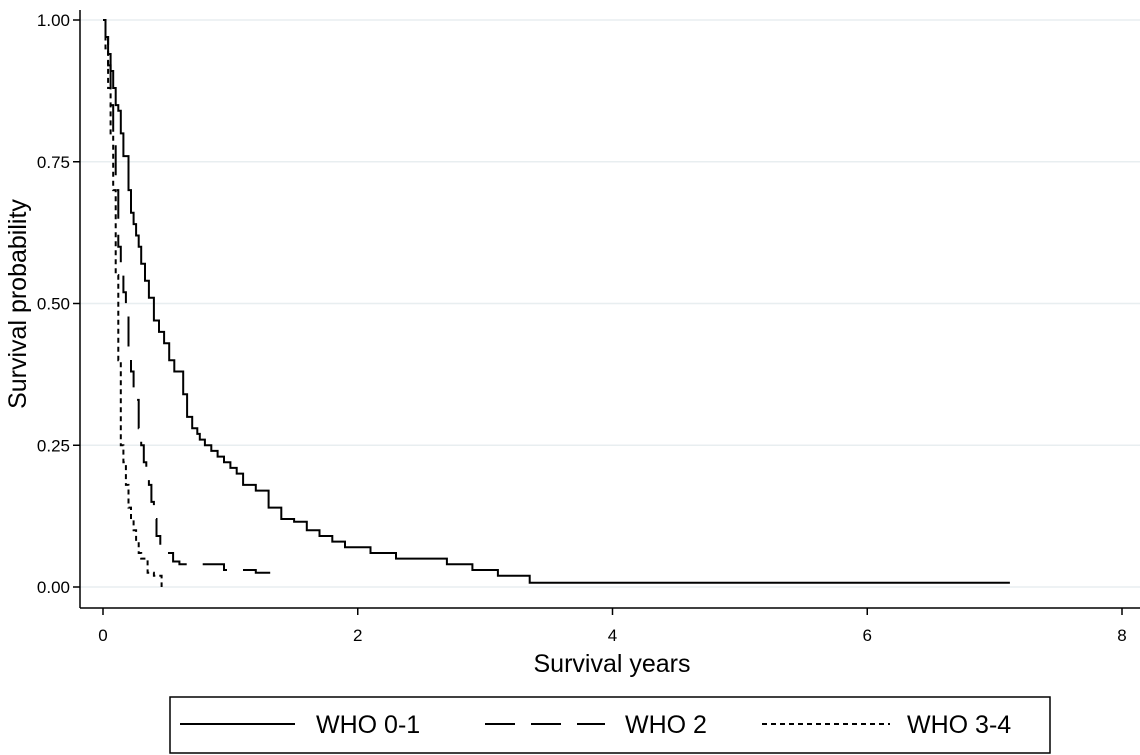 The height and width of the screenshot is (755, 1140). What do you see at coordinates (53, 20) in the screenshot?
I see `y-tick-label-4: 1.00` at bounding box center [53, 20].